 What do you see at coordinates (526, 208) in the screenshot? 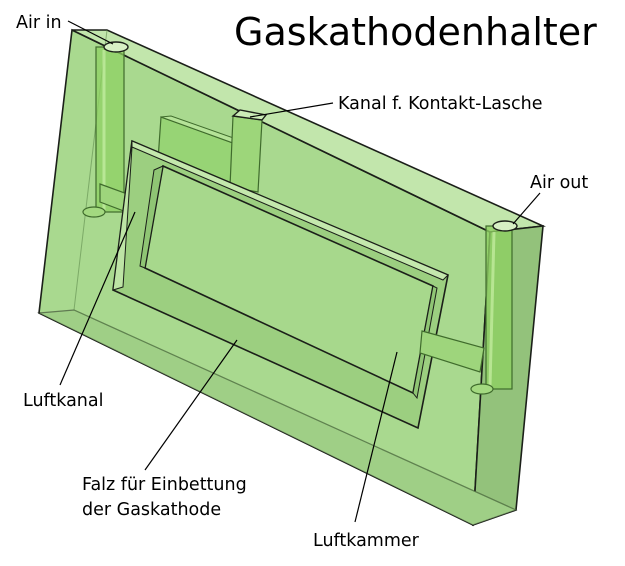
I see `air-out-leader` at bounding box center [526, 208].